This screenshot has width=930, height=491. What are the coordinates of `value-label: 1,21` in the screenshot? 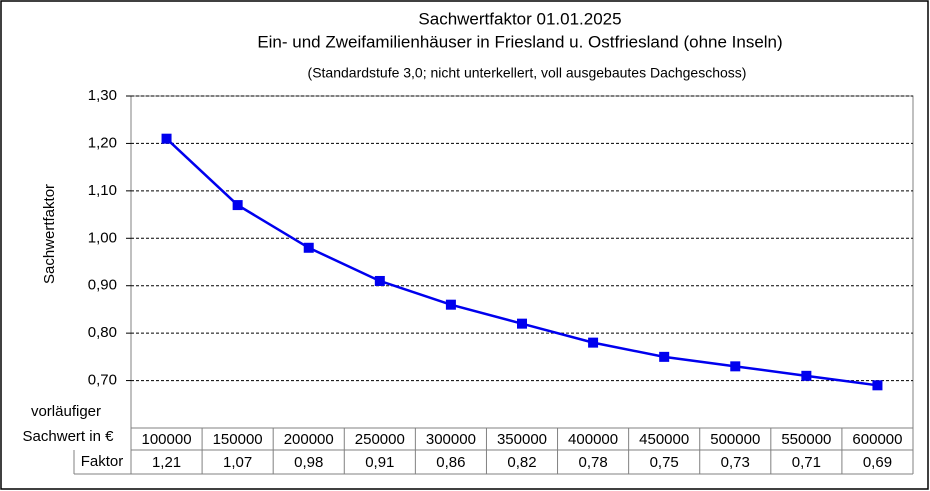 It's located at (166, 462).